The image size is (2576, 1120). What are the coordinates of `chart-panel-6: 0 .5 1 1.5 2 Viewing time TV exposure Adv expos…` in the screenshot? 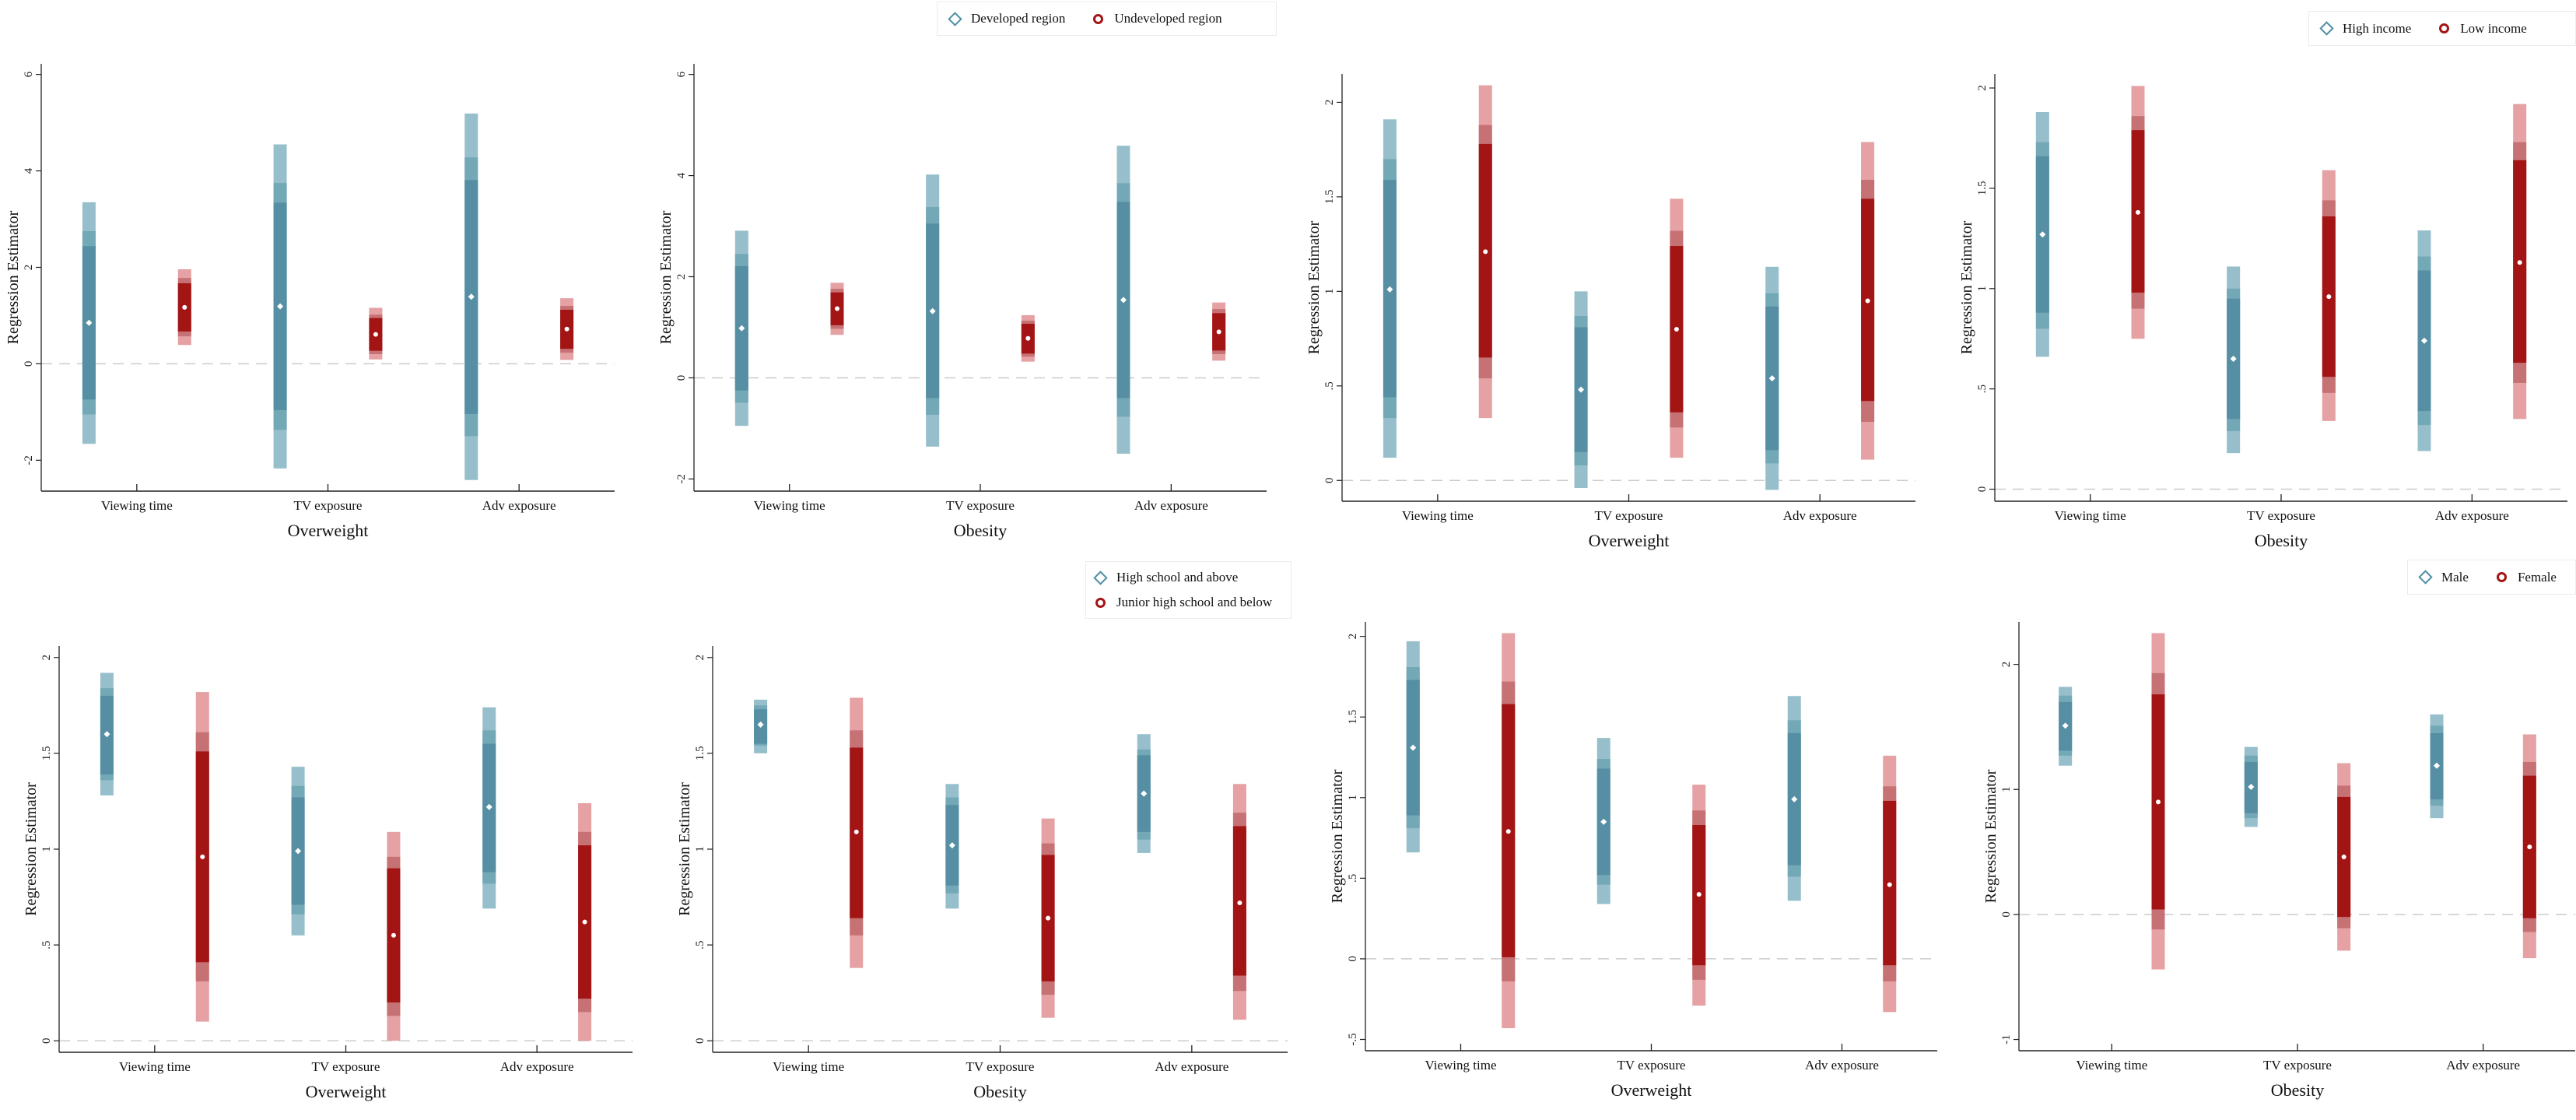 It's located at (969, 840).